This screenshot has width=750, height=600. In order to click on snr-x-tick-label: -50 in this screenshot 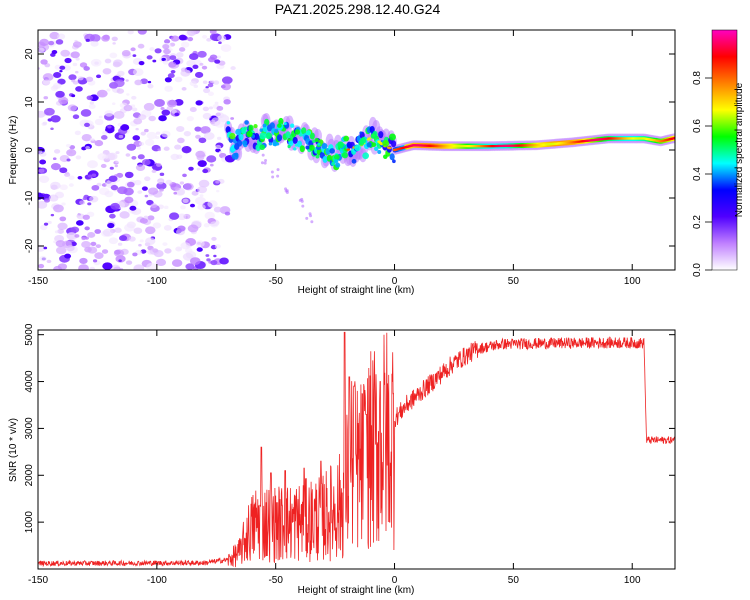, I will do `click(275, 580)`.